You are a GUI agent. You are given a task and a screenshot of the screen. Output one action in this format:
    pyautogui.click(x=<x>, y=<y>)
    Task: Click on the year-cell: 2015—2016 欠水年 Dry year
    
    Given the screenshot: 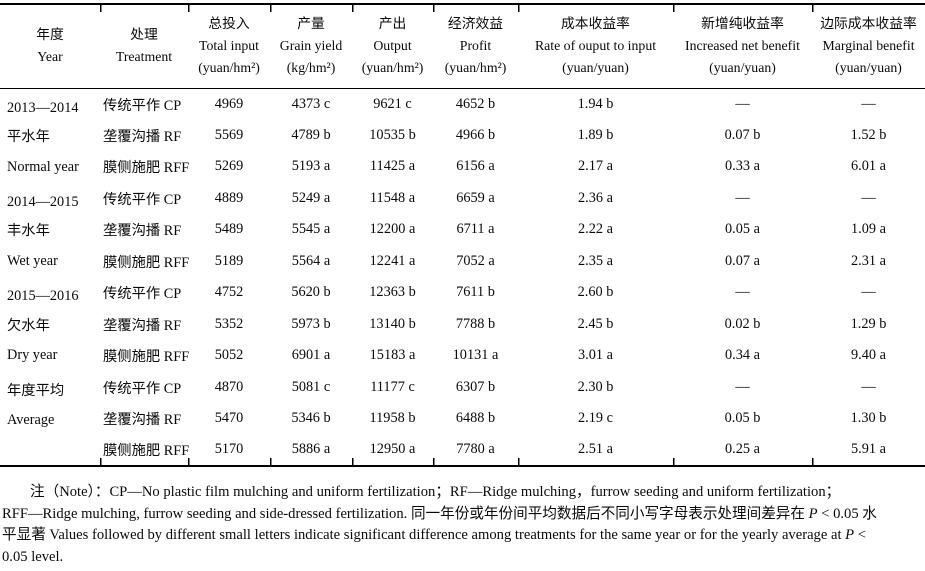 What is the action you would take?
    pyautogui.click(x=50, y=324)
    